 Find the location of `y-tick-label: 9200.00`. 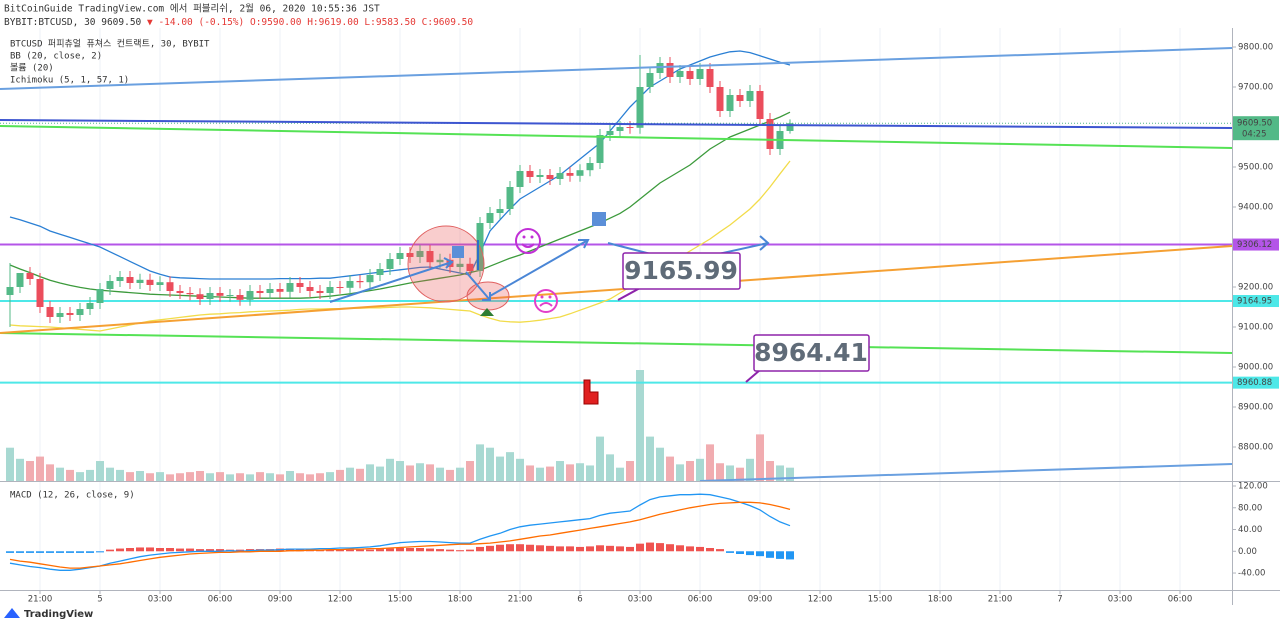

y-tick-label: 9200.00 is located at coordinates (1255, 288).